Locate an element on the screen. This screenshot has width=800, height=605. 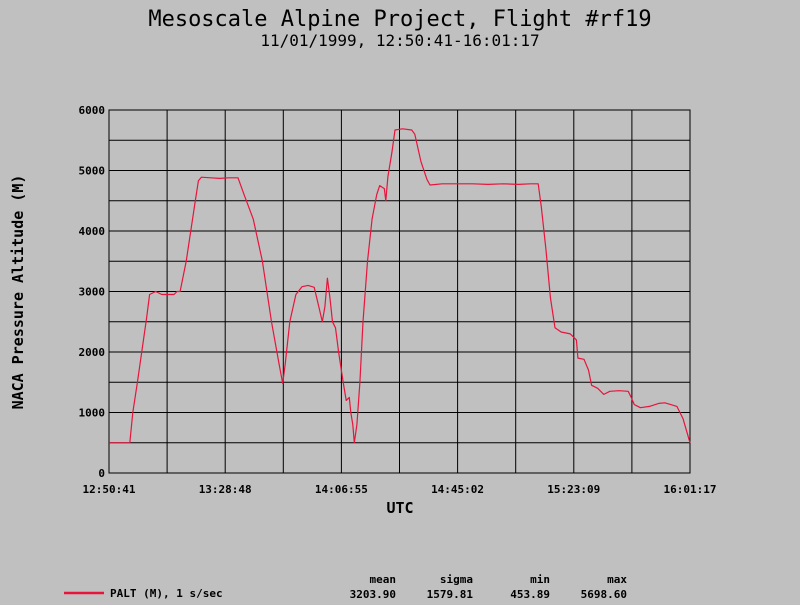
y-tick-label: 6000 is located at coordinates (92, 110).